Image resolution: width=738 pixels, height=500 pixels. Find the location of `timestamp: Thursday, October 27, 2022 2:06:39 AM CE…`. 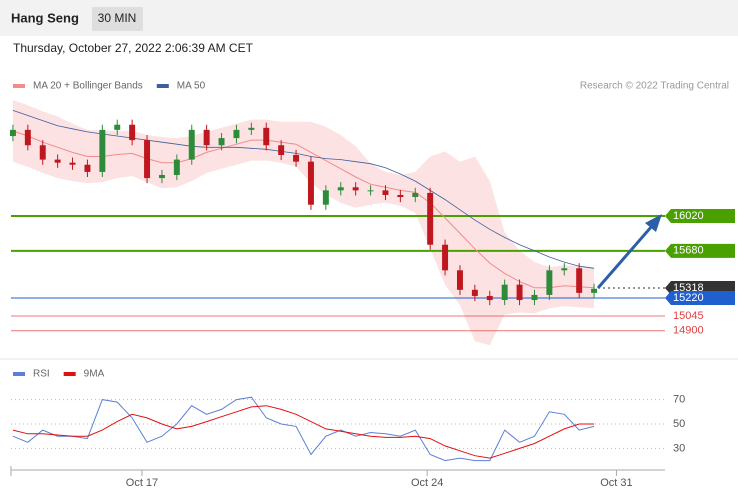

timestamp: Thursday, October 27, 2022 2:06:39 AM CE… is located at coordinates (133, 48).